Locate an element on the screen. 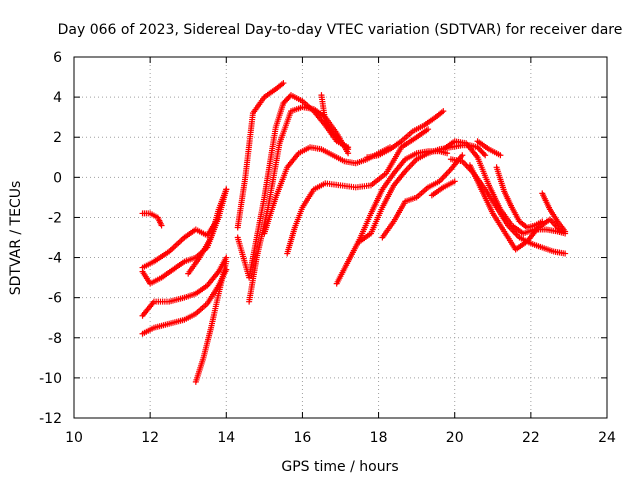  x-tick-label: 14 is located at coordinates (226, 438).